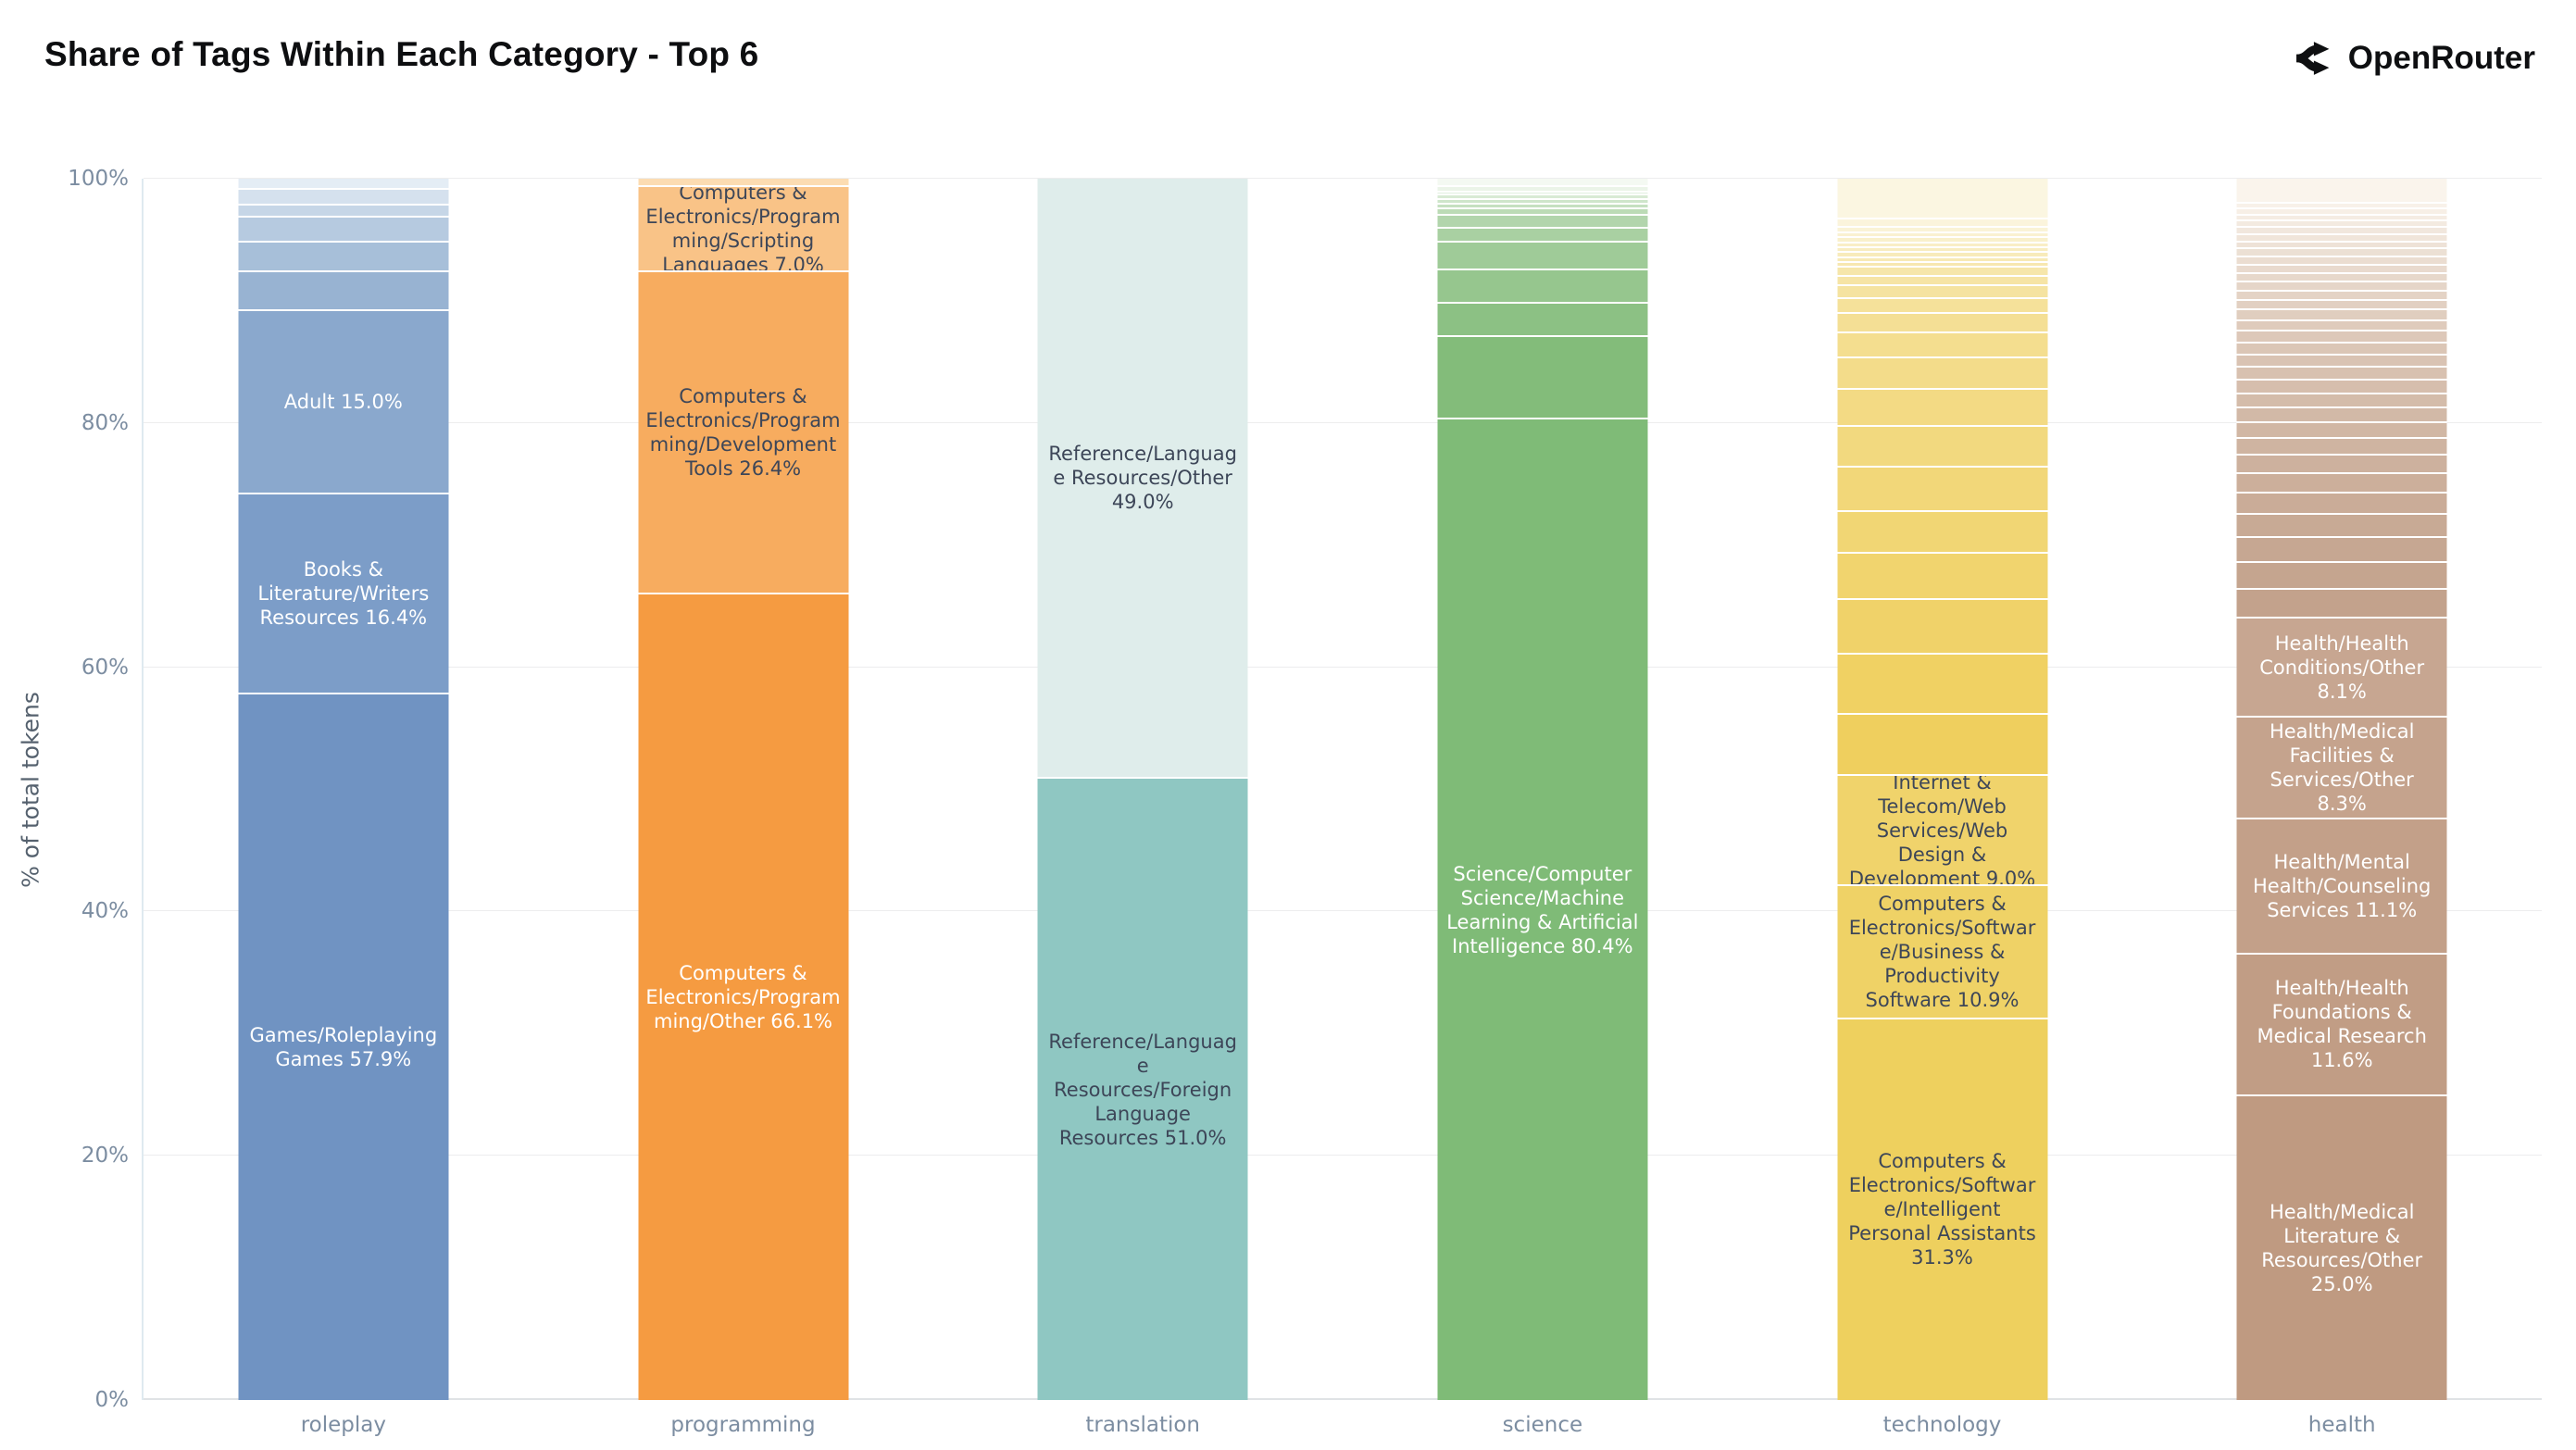  What do you see at coordinates (343, 1425) in the screenshot?
I see `category-label-roleplay: roleplay` at bounding box center [343, 1425].